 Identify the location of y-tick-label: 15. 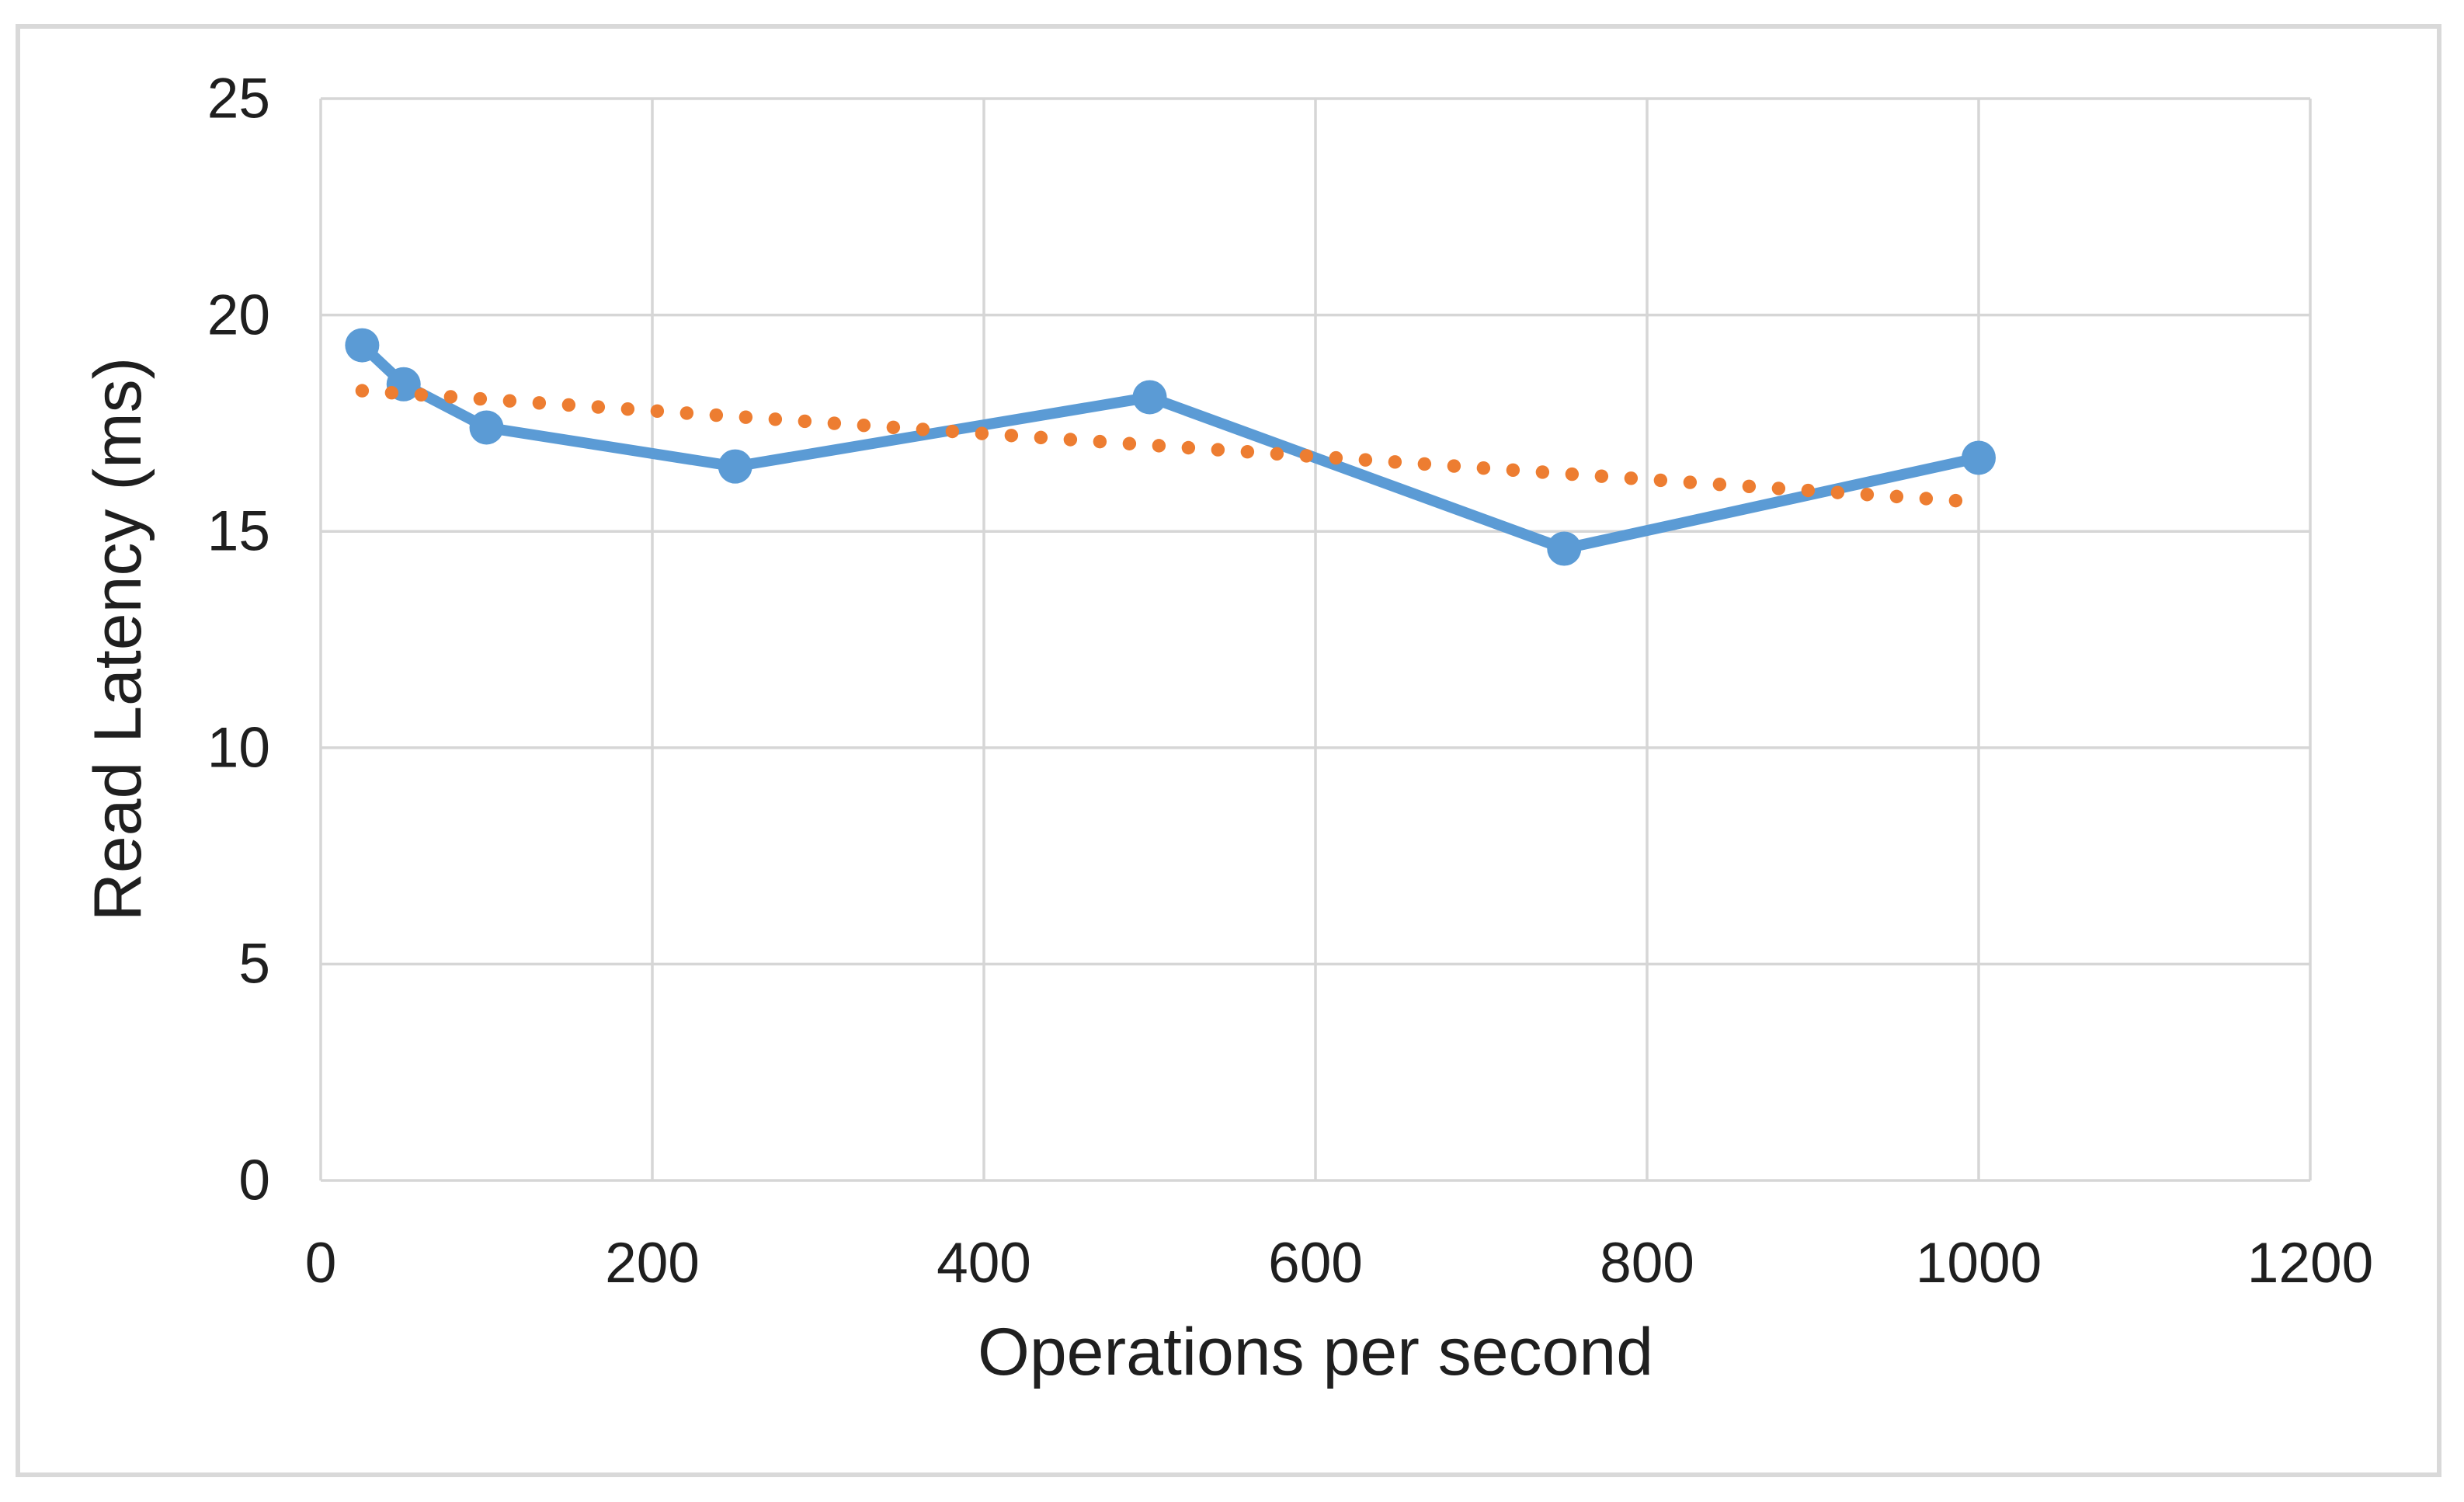
(238, 531).